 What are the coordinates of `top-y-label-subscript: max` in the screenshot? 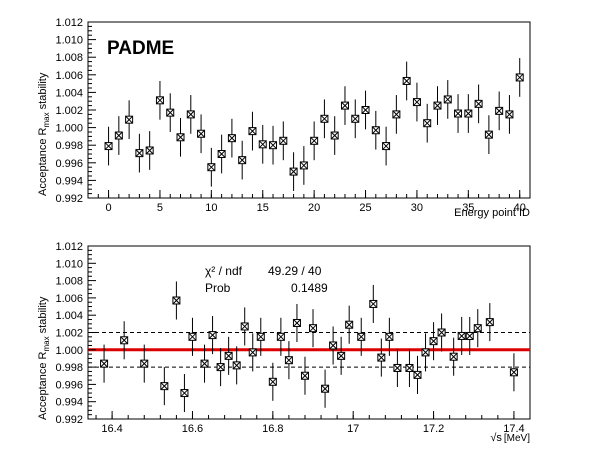 It's located at (46, 119).